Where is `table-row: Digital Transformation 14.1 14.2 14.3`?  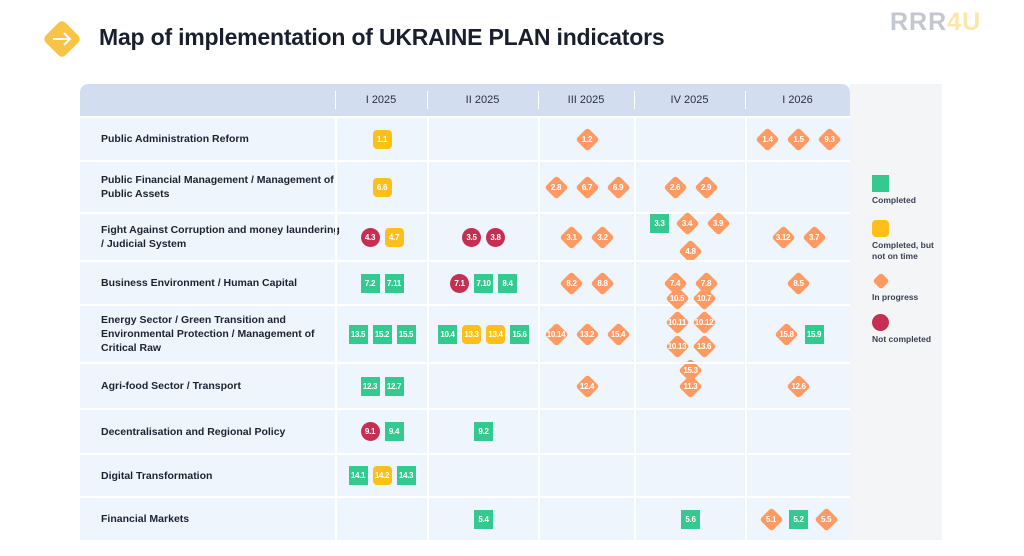 table-row: Digital Transformation 14.1 14.2 14.3 is located at coordinates (465, 474).